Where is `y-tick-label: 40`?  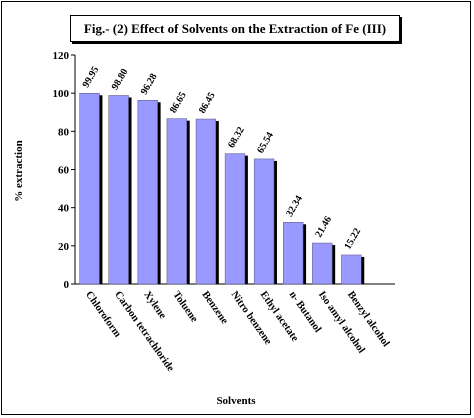
y-tick-label: 40 is located at coordinates (64, 209).